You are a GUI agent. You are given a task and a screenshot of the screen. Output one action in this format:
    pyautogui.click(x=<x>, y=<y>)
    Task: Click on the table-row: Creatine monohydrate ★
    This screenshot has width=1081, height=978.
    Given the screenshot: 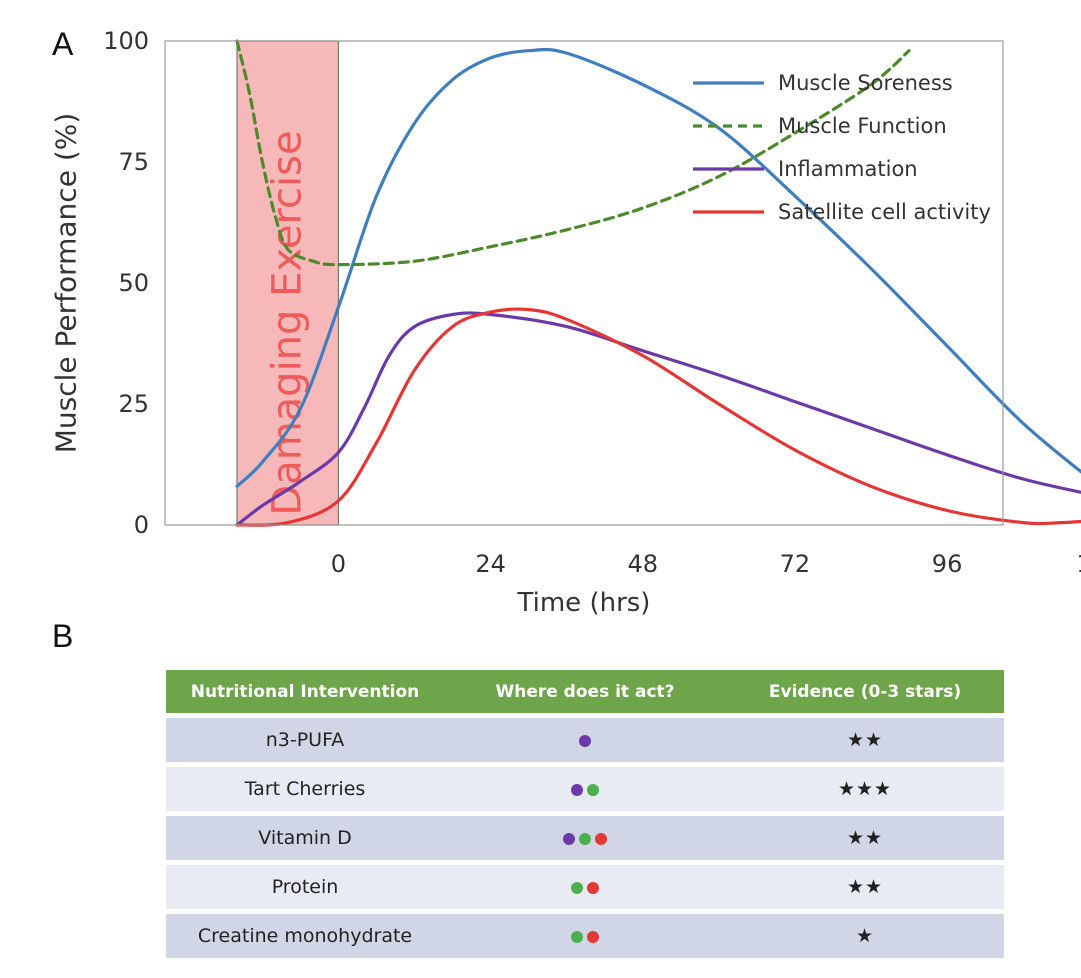 What is the action you would take?
    pyautogui.click(x=585, y=936)
    